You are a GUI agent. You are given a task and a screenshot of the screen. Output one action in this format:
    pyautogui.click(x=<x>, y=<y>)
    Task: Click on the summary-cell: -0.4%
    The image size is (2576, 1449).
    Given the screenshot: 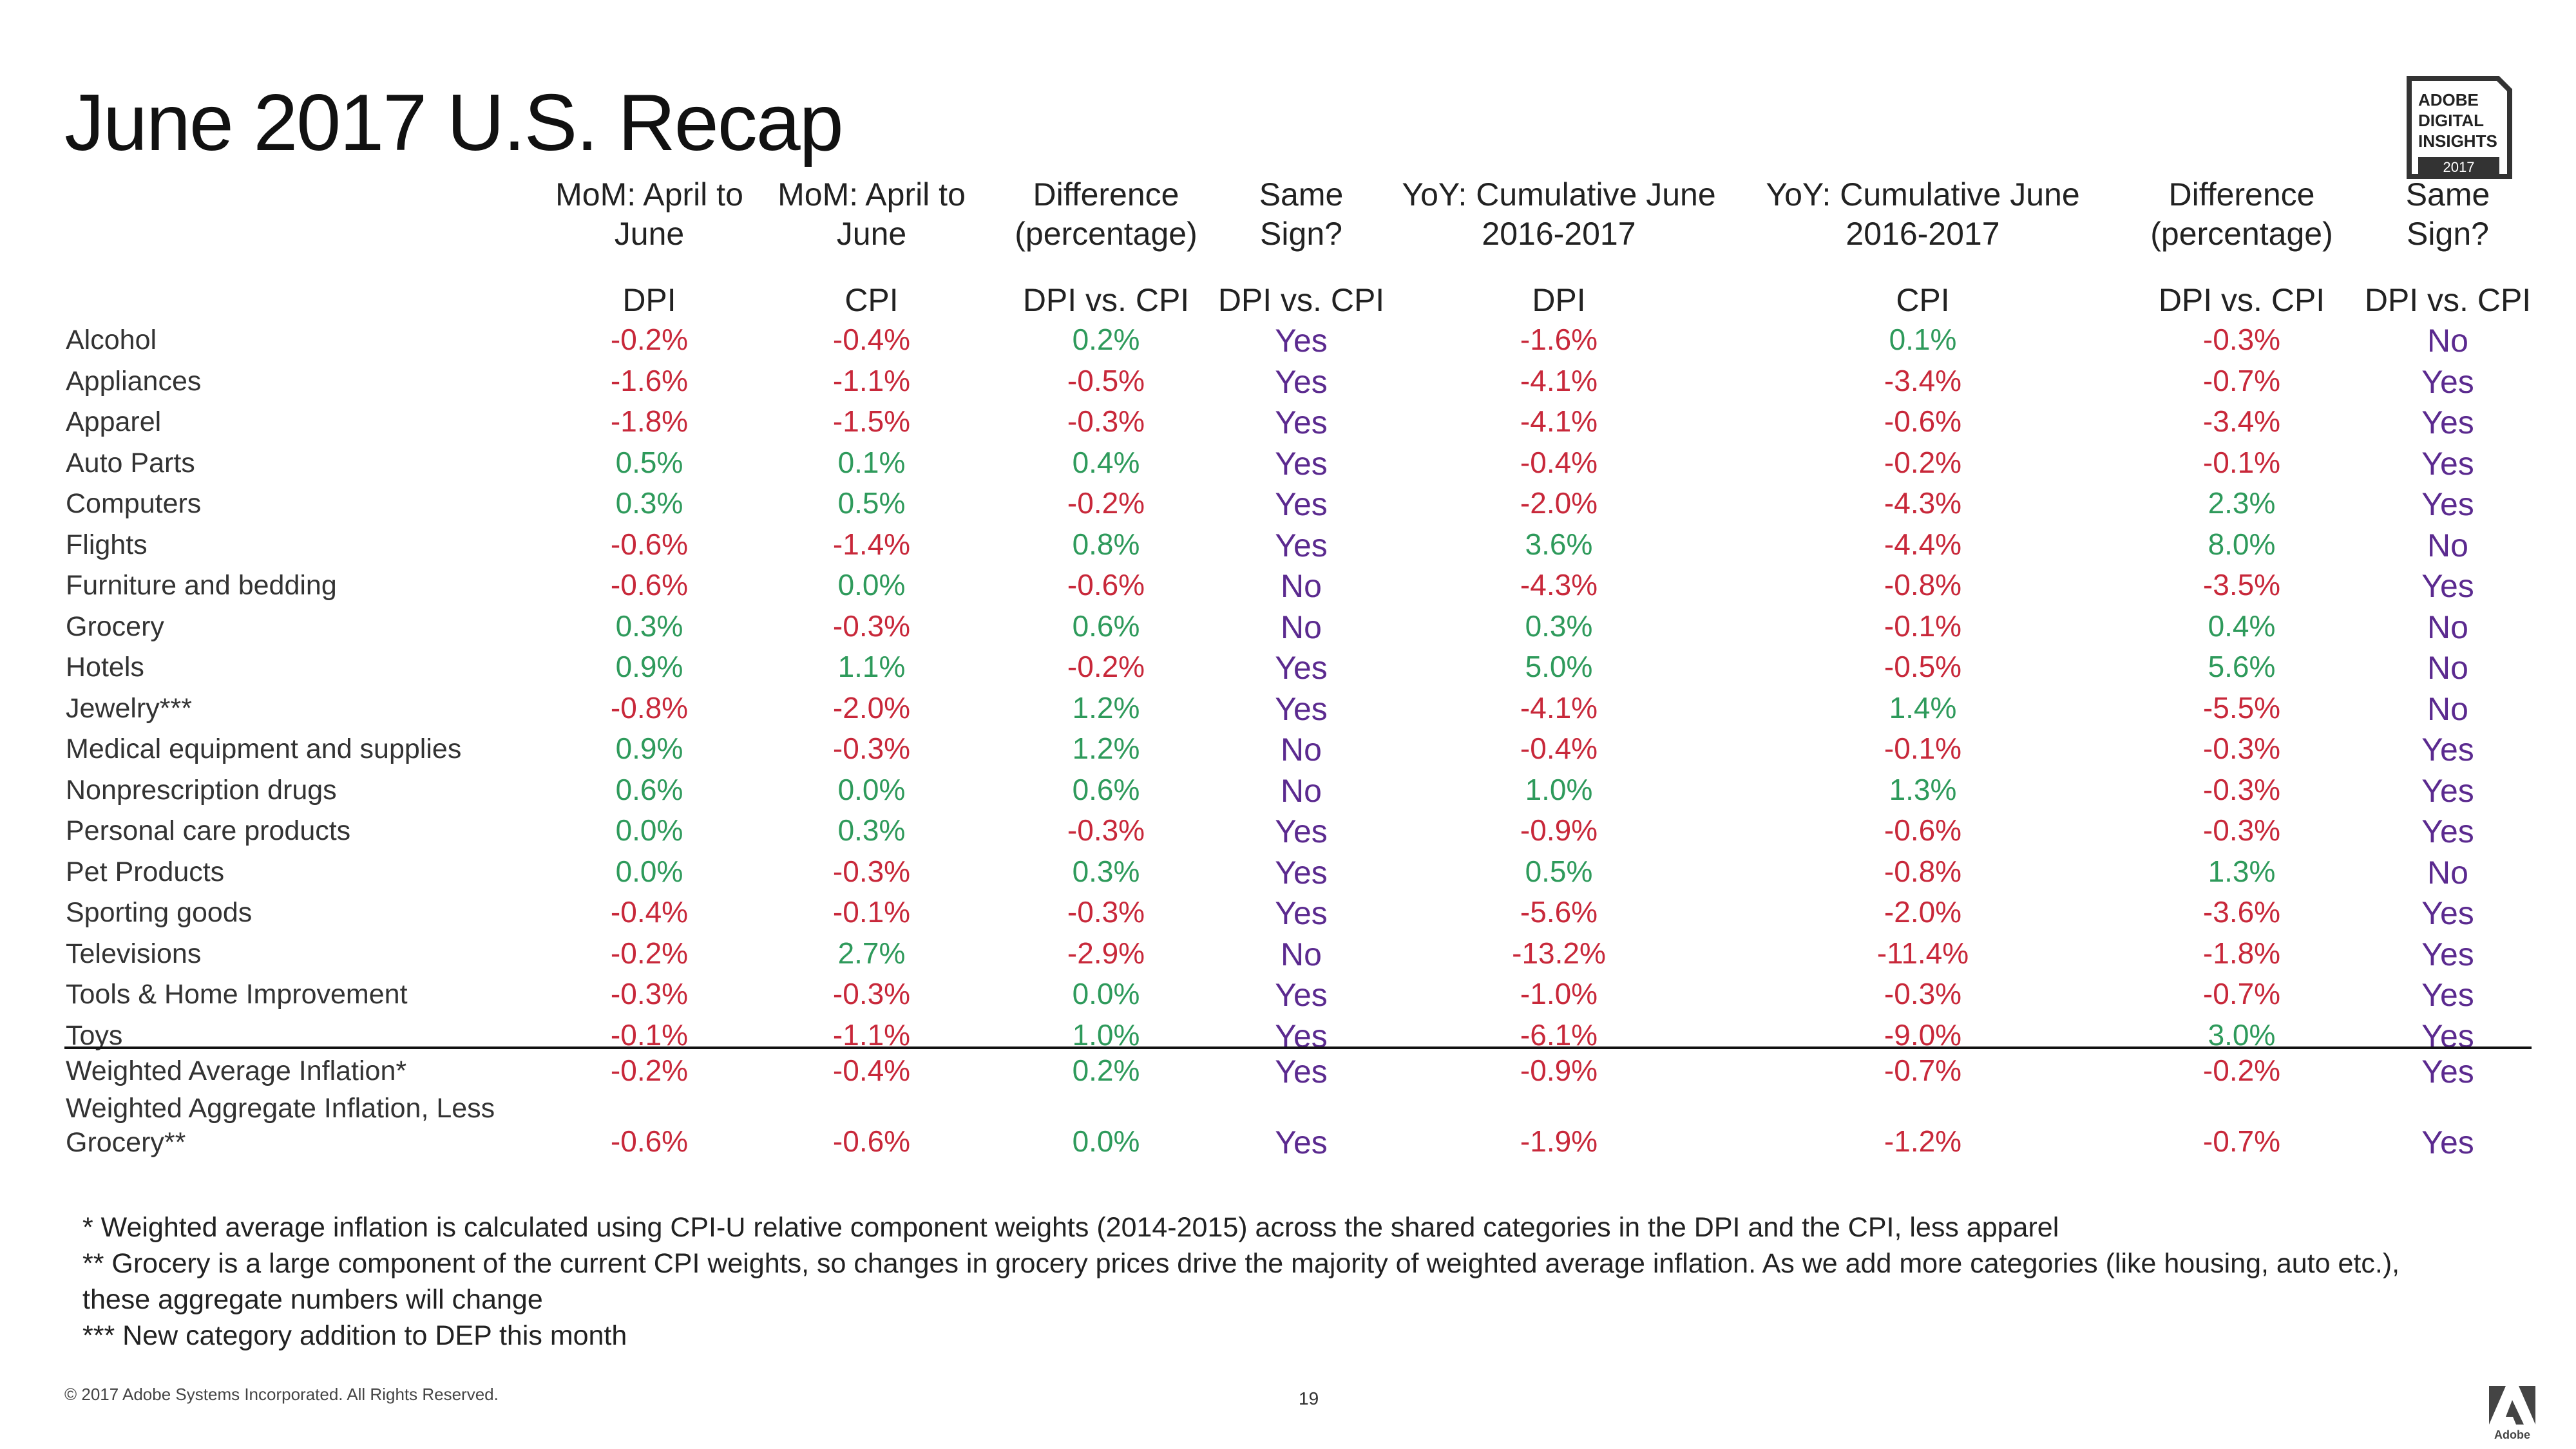 What is the action you would take?
    pyautogui.click(x=871, y=1070)
    